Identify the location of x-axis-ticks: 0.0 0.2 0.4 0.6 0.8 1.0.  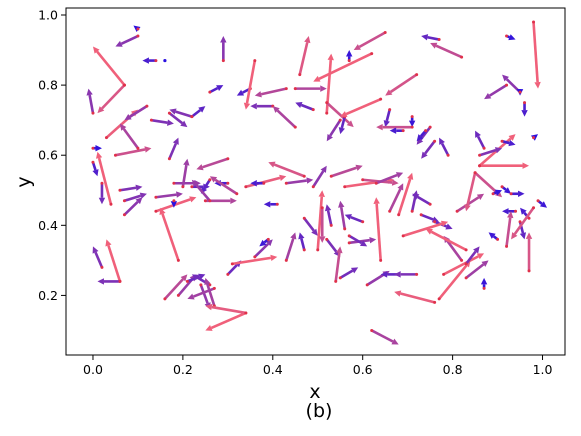
(318, 366).